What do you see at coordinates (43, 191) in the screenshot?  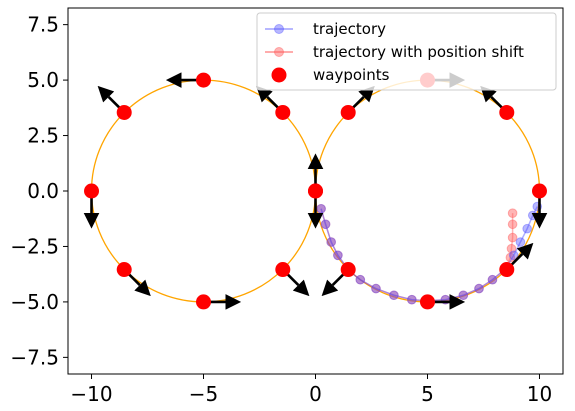 I see `y-tick-label: 0.0` at bounding box center [43, 191].